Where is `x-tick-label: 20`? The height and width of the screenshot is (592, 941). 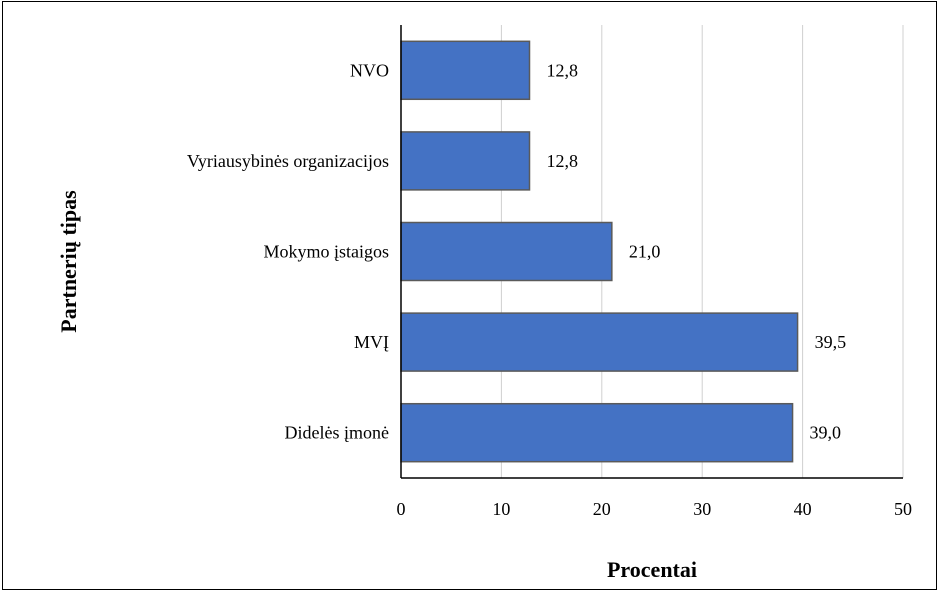
x-tick-label: 20 is located at coordinates (602, 509).